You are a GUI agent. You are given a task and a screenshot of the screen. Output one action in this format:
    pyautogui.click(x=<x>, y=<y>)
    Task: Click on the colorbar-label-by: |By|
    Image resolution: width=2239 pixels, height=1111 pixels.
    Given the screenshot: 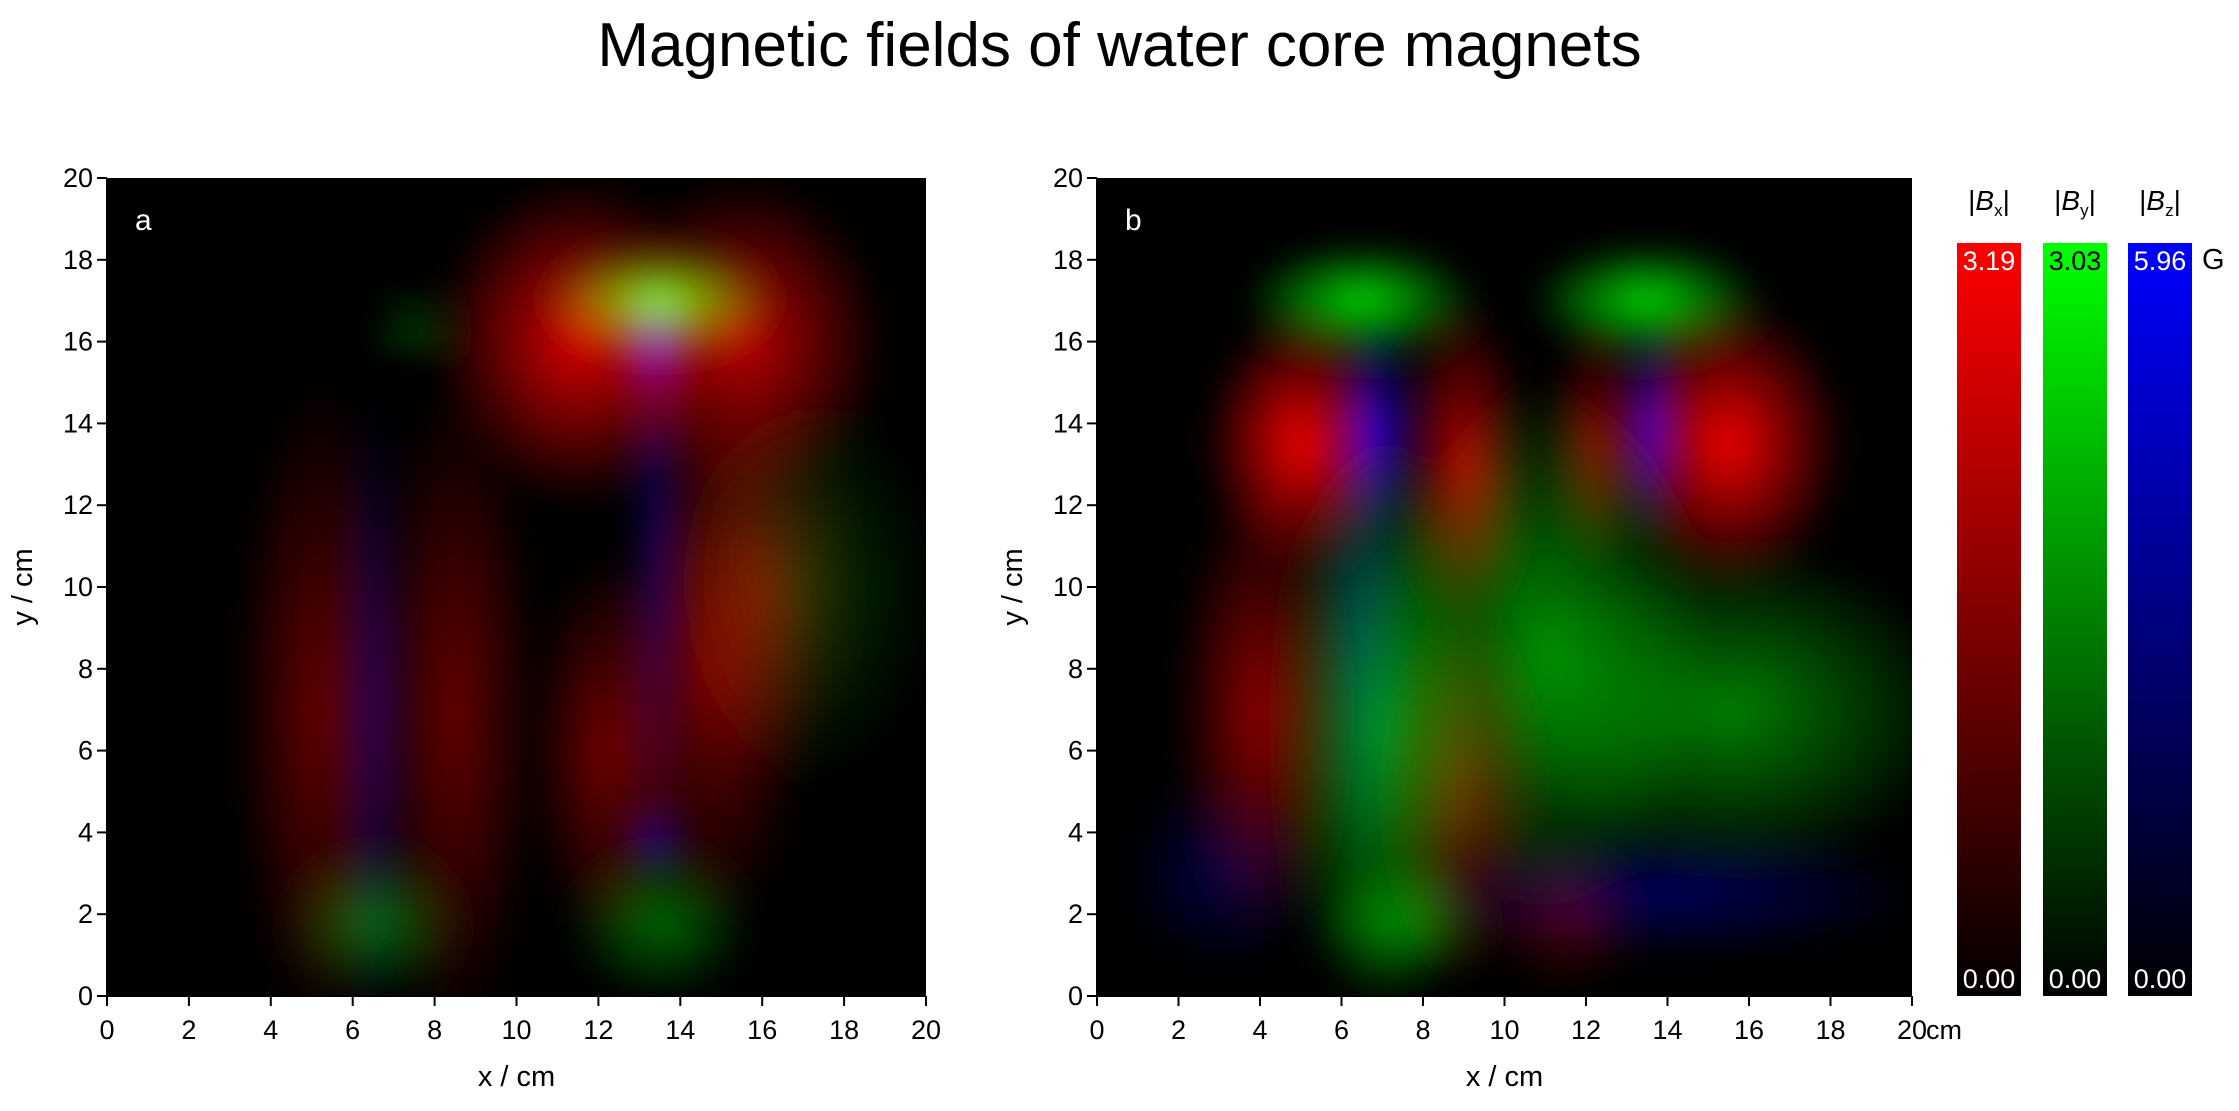 What is the action you would take?
    pyautogui.click(x=2075, y=202)
    